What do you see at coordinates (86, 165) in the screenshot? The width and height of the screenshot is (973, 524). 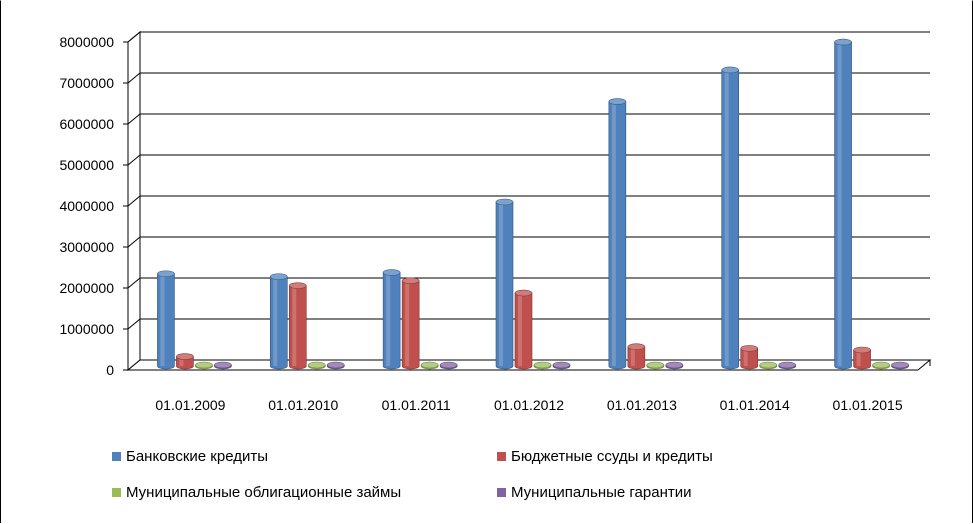 I see `y-tick-label: 5000000` at bounding box center [86, 165].